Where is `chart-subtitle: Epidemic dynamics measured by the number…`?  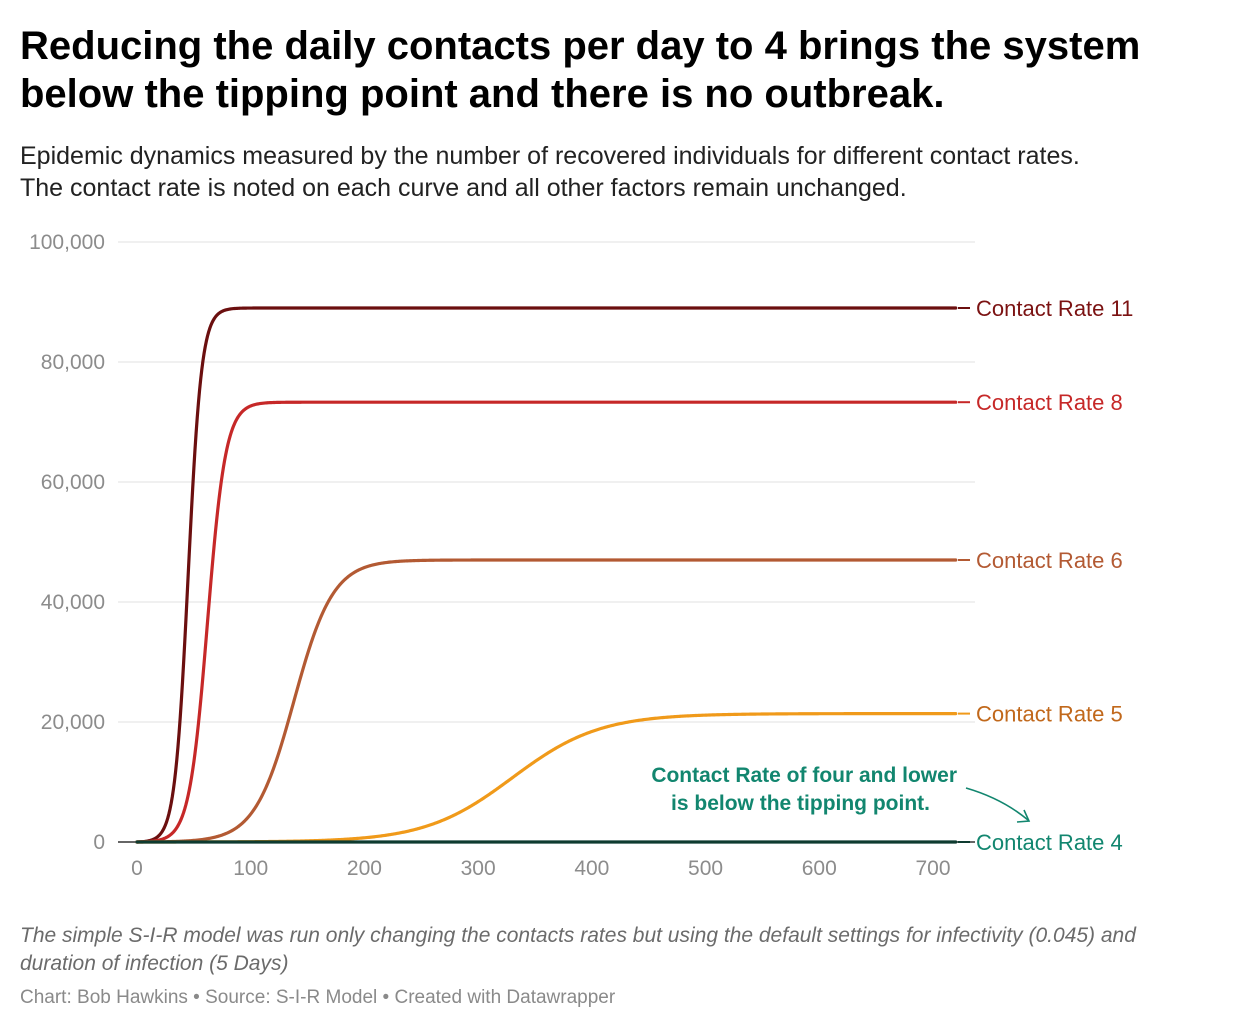
chart-subtitle: Epidemic dynamics measured by the number… is located at coordinates (625, 172).